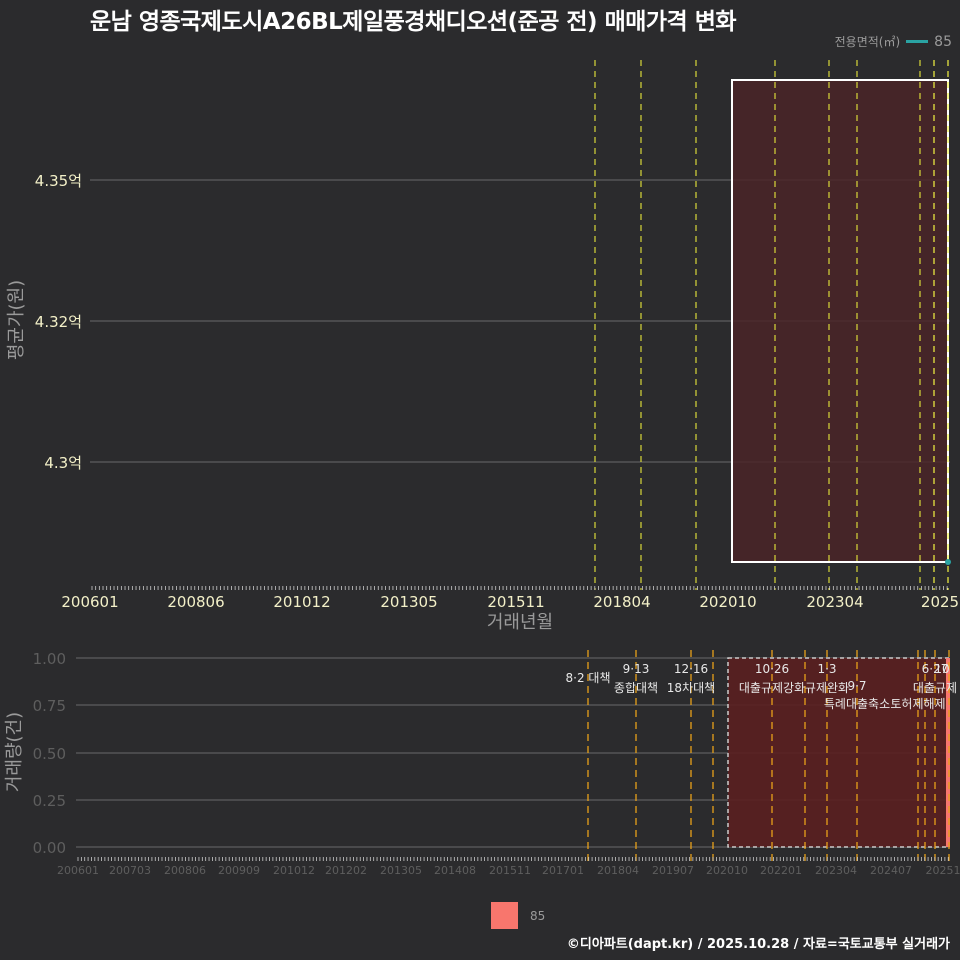  I want to click on policy-annotation: 1·3, so click(826, 669).